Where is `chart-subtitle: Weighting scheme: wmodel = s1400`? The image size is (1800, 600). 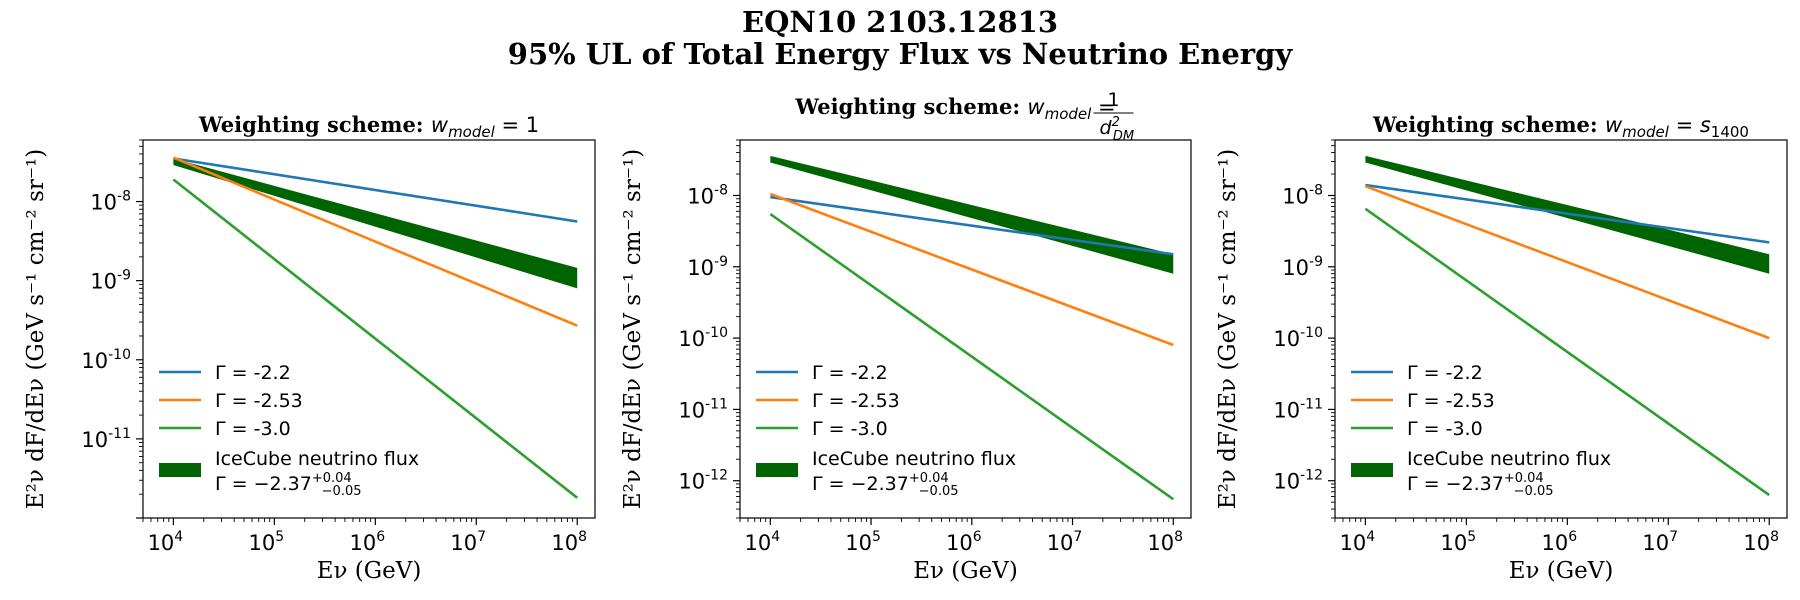 chart-subtitle: Weighting scheme: wmodel = s1400 is located at coordinates (1560, 126).